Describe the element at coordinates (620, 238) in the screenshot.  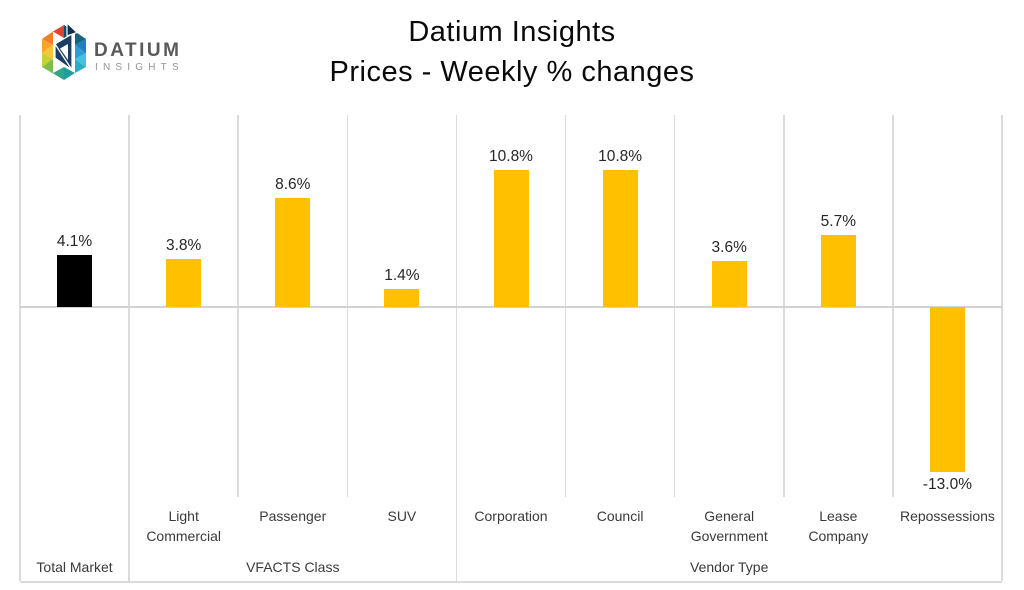
I see `bar-council` at that location.